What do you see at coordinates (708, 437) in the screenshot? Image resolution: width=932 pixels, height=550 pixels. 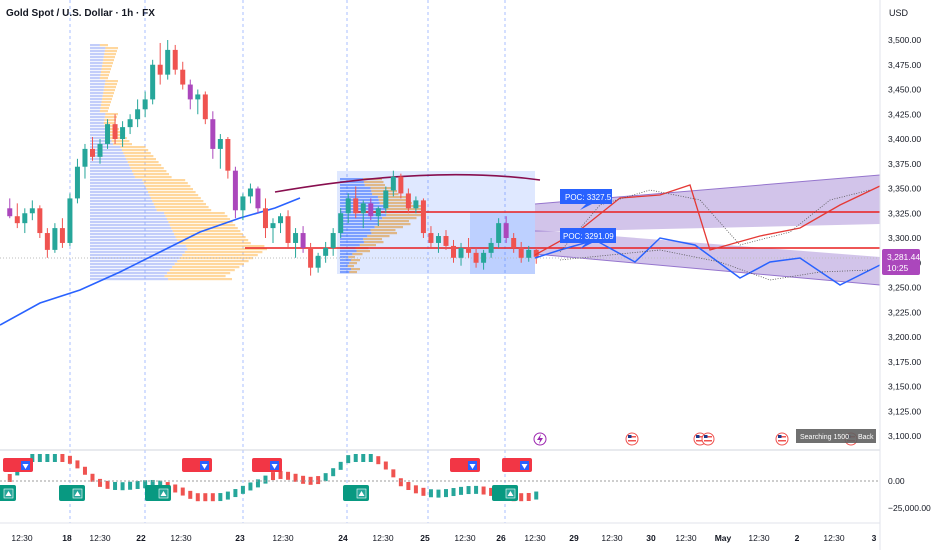 I see `us-flag-stripe` at bounding box center [708, 437].